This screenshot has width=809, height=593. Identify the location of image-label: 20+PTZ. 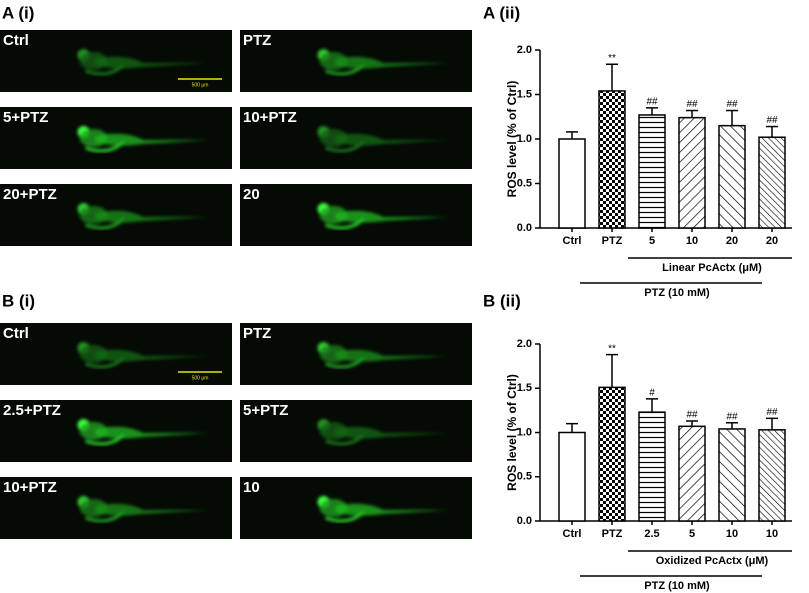
(30, 194).